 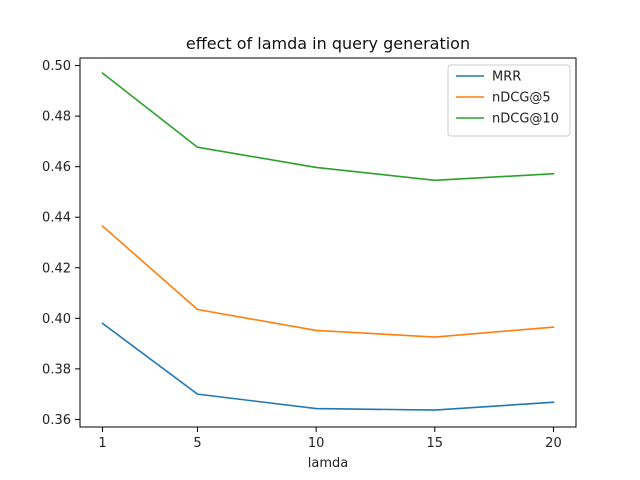 What do you see at coordinates (56, 167) in the screenshot?
I see `y-tick-label: 0.46` at bounding box center [56, 167].